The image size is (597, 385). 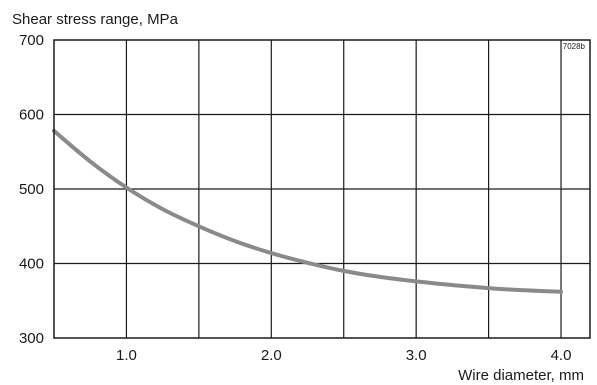 I want to click on y-tick-label: 700, so click(x=31, y=40).